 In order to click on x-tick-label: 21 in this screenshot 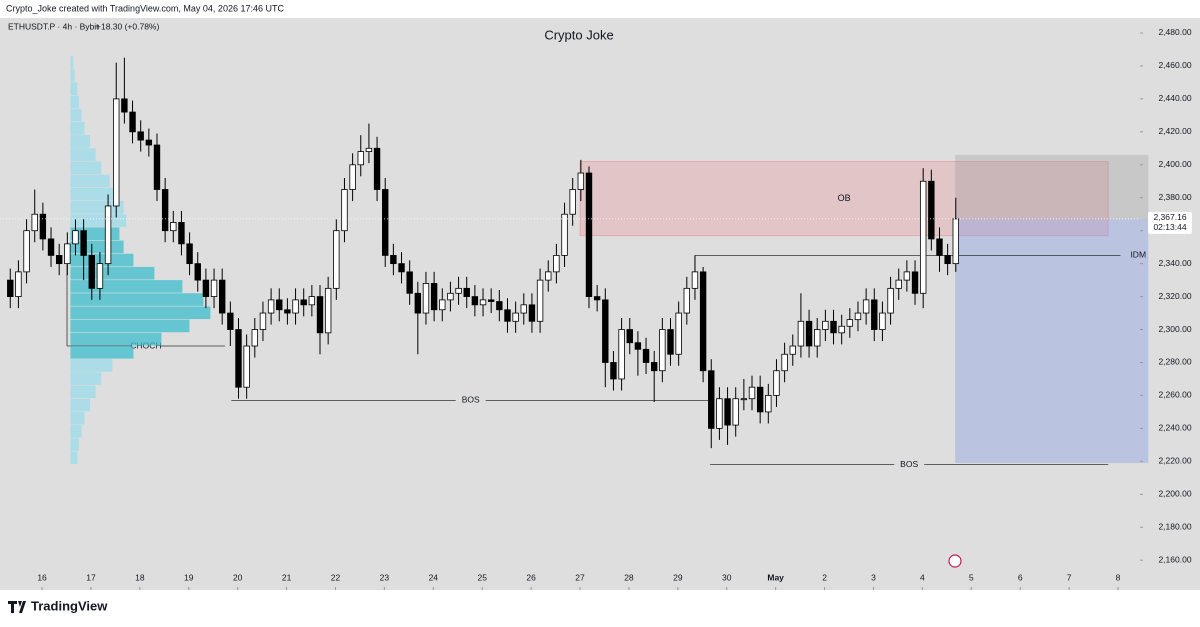, I will do `click(287, 577)`.